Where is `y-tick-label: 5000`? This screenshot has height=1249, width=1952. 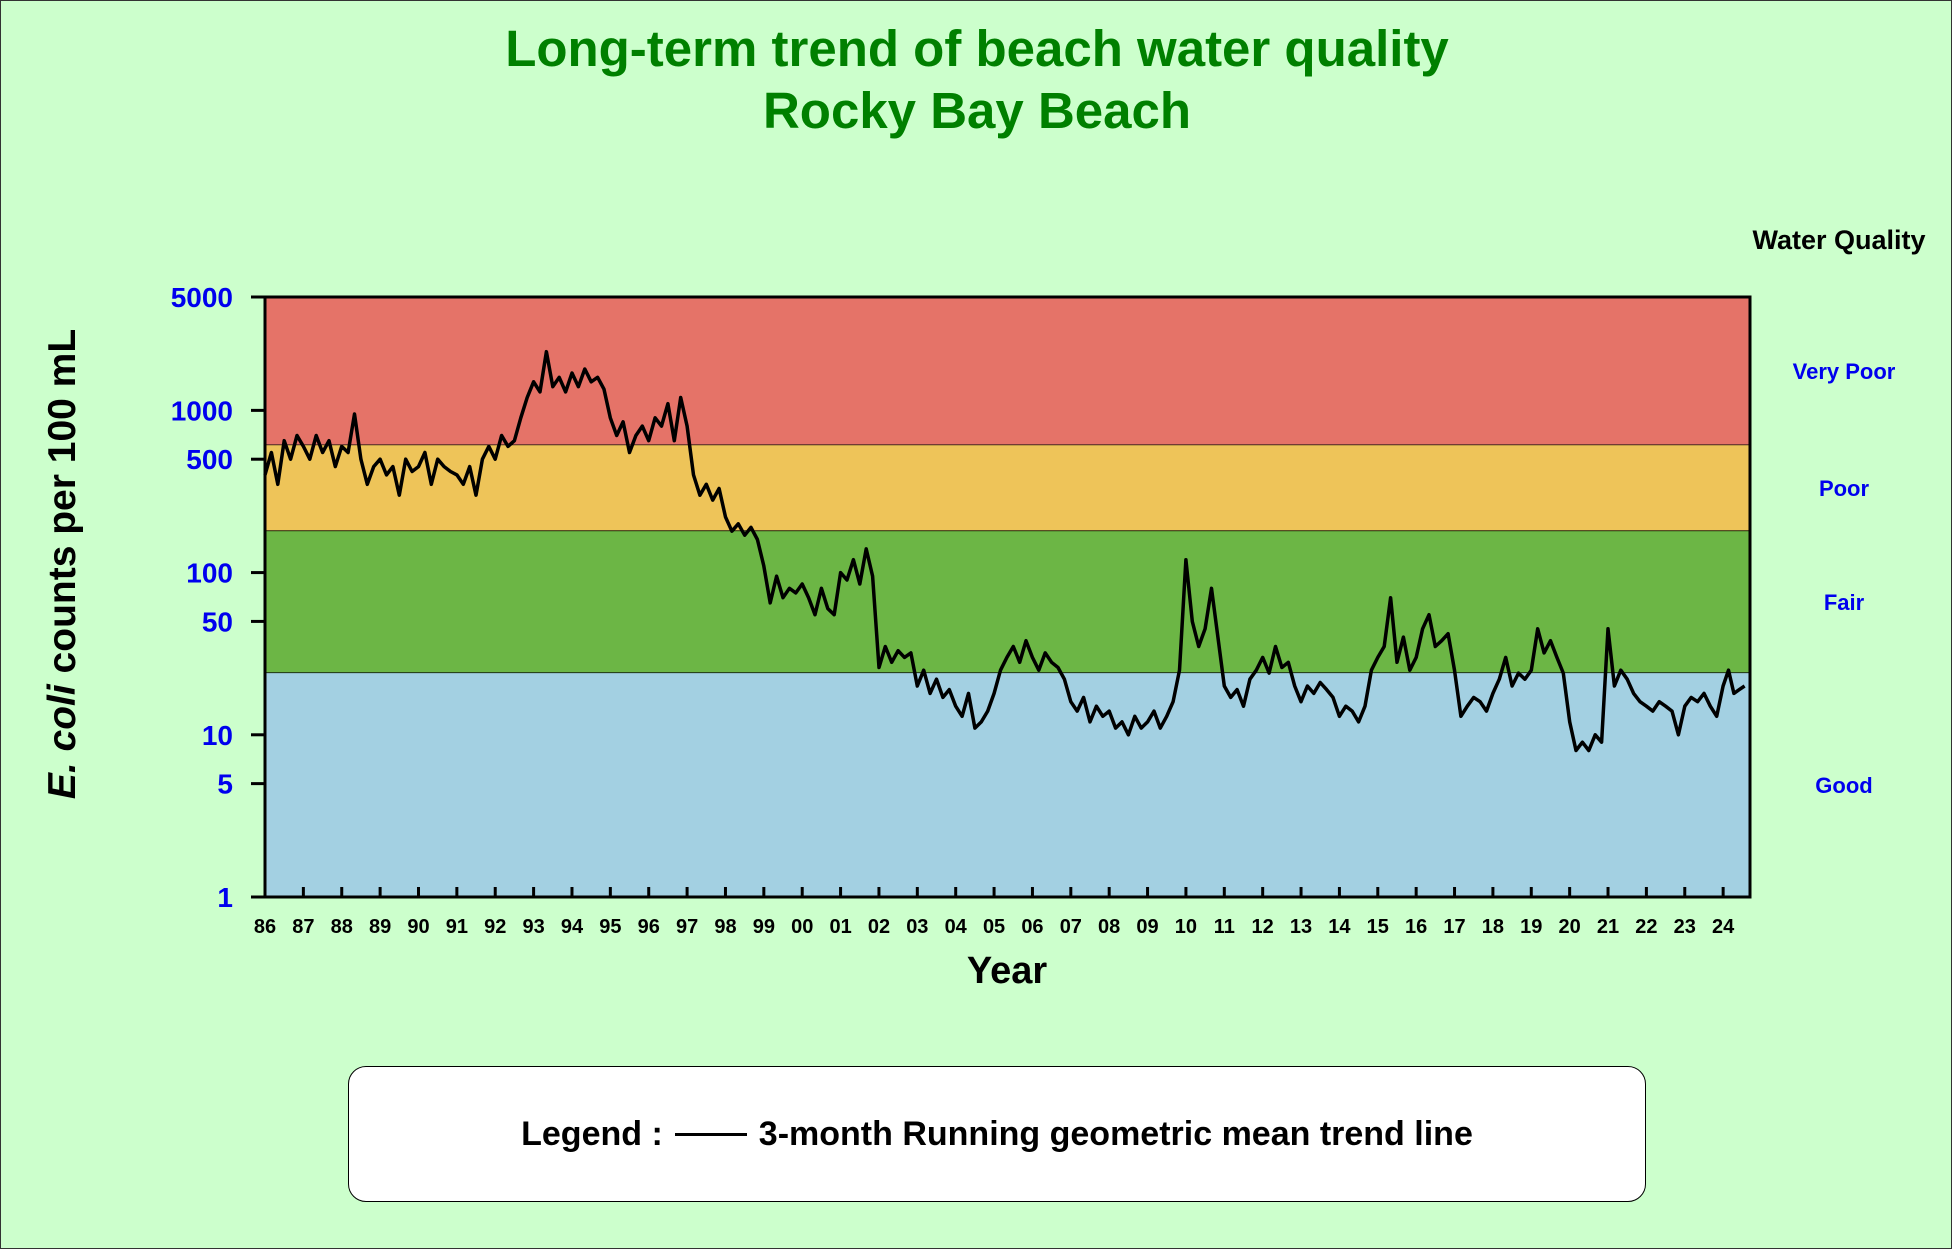
y-tick-label: 5000 is located at coordinates (202, 297).